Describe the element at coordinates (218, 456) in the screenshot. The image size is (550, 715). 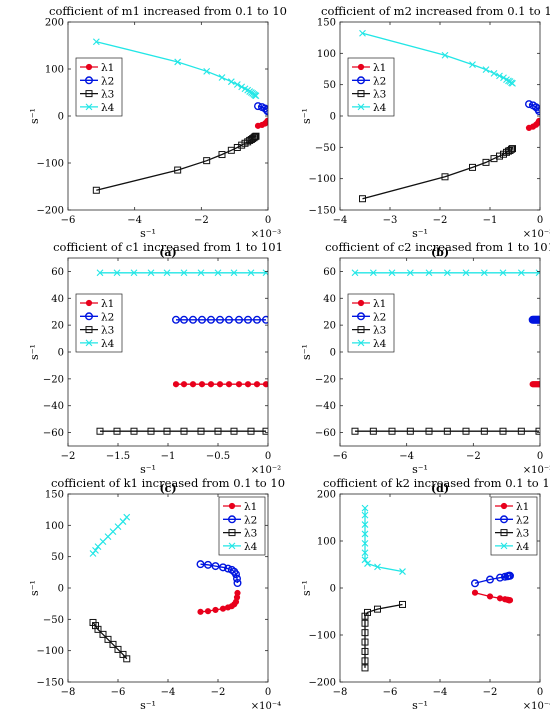
I see `x-tick-label: −0.5` at that location.